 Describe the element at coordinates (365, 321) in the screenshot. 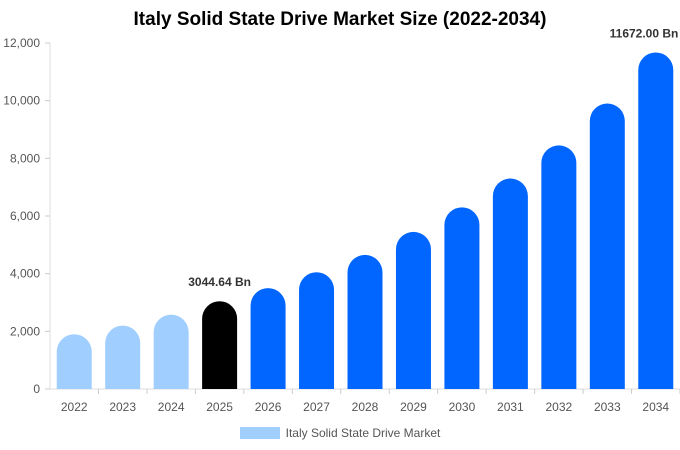

I see `bar-2028` at that location.